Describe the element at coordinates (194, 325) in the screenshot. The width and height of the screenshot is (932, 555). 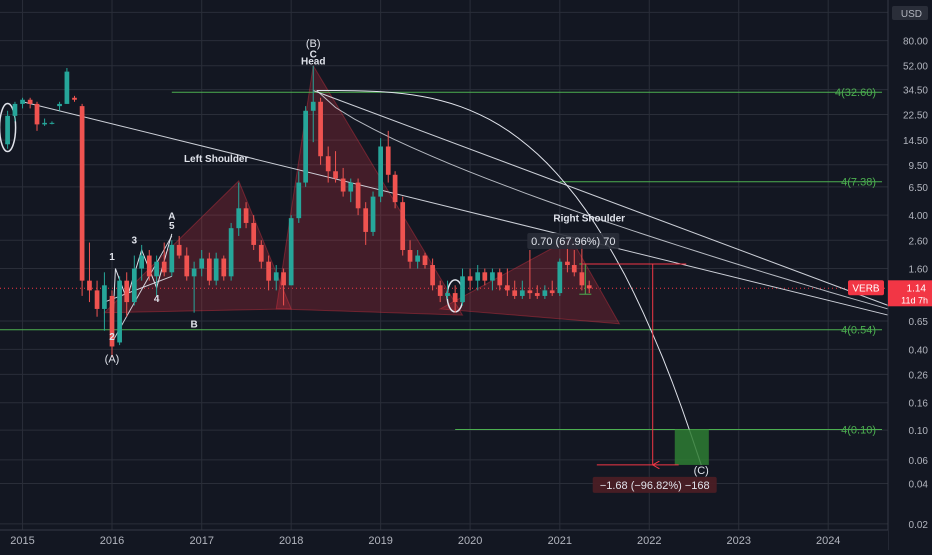
I see `wave-label: B` at that location.